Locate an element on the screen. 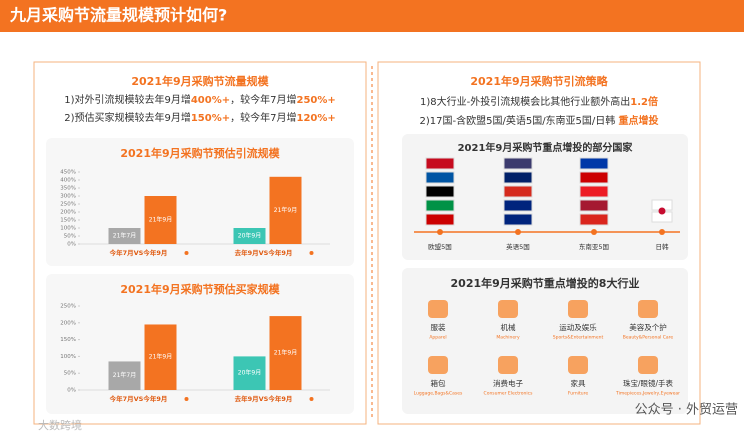  text-line: 2)预估买家规模较去年9月增150%+，较今年7月增120%+ is located at coordinates (200, 117).